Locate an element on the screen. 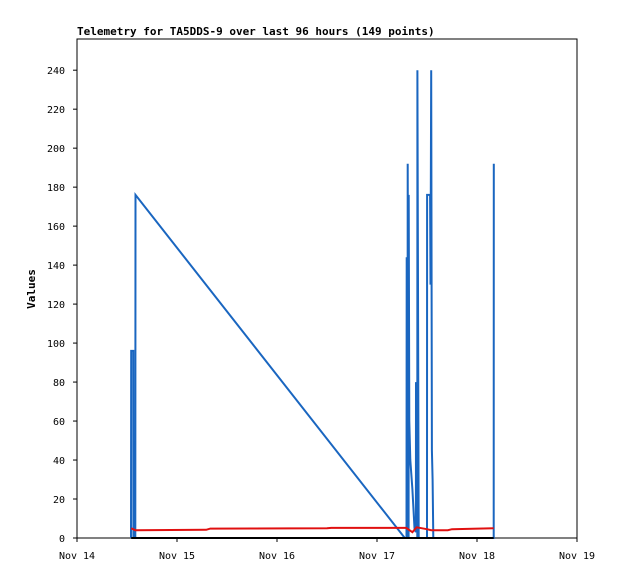 Image resolution: width=618 pixels, height=579 pixels. y-tick-label: 80 is located at coordinates (59, 383).